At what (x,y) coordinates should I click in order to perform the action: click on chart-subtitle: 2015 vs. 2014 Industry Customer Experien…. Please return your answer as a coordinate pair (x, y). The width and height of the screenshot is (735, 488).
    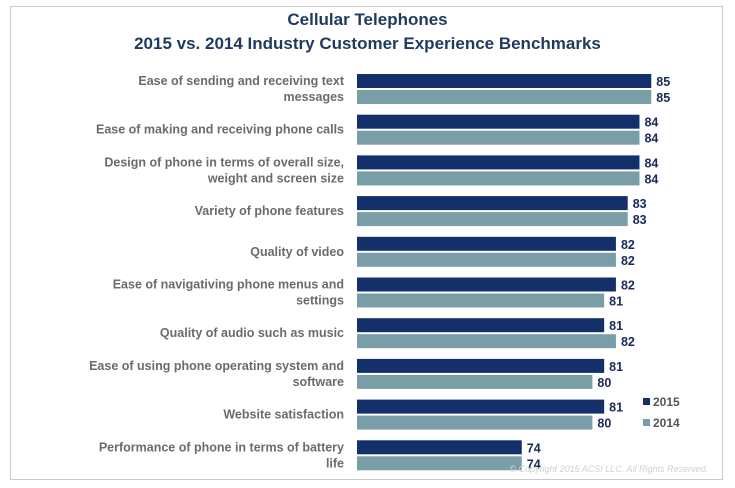
    Looking at the image, I should click on (367, 43).